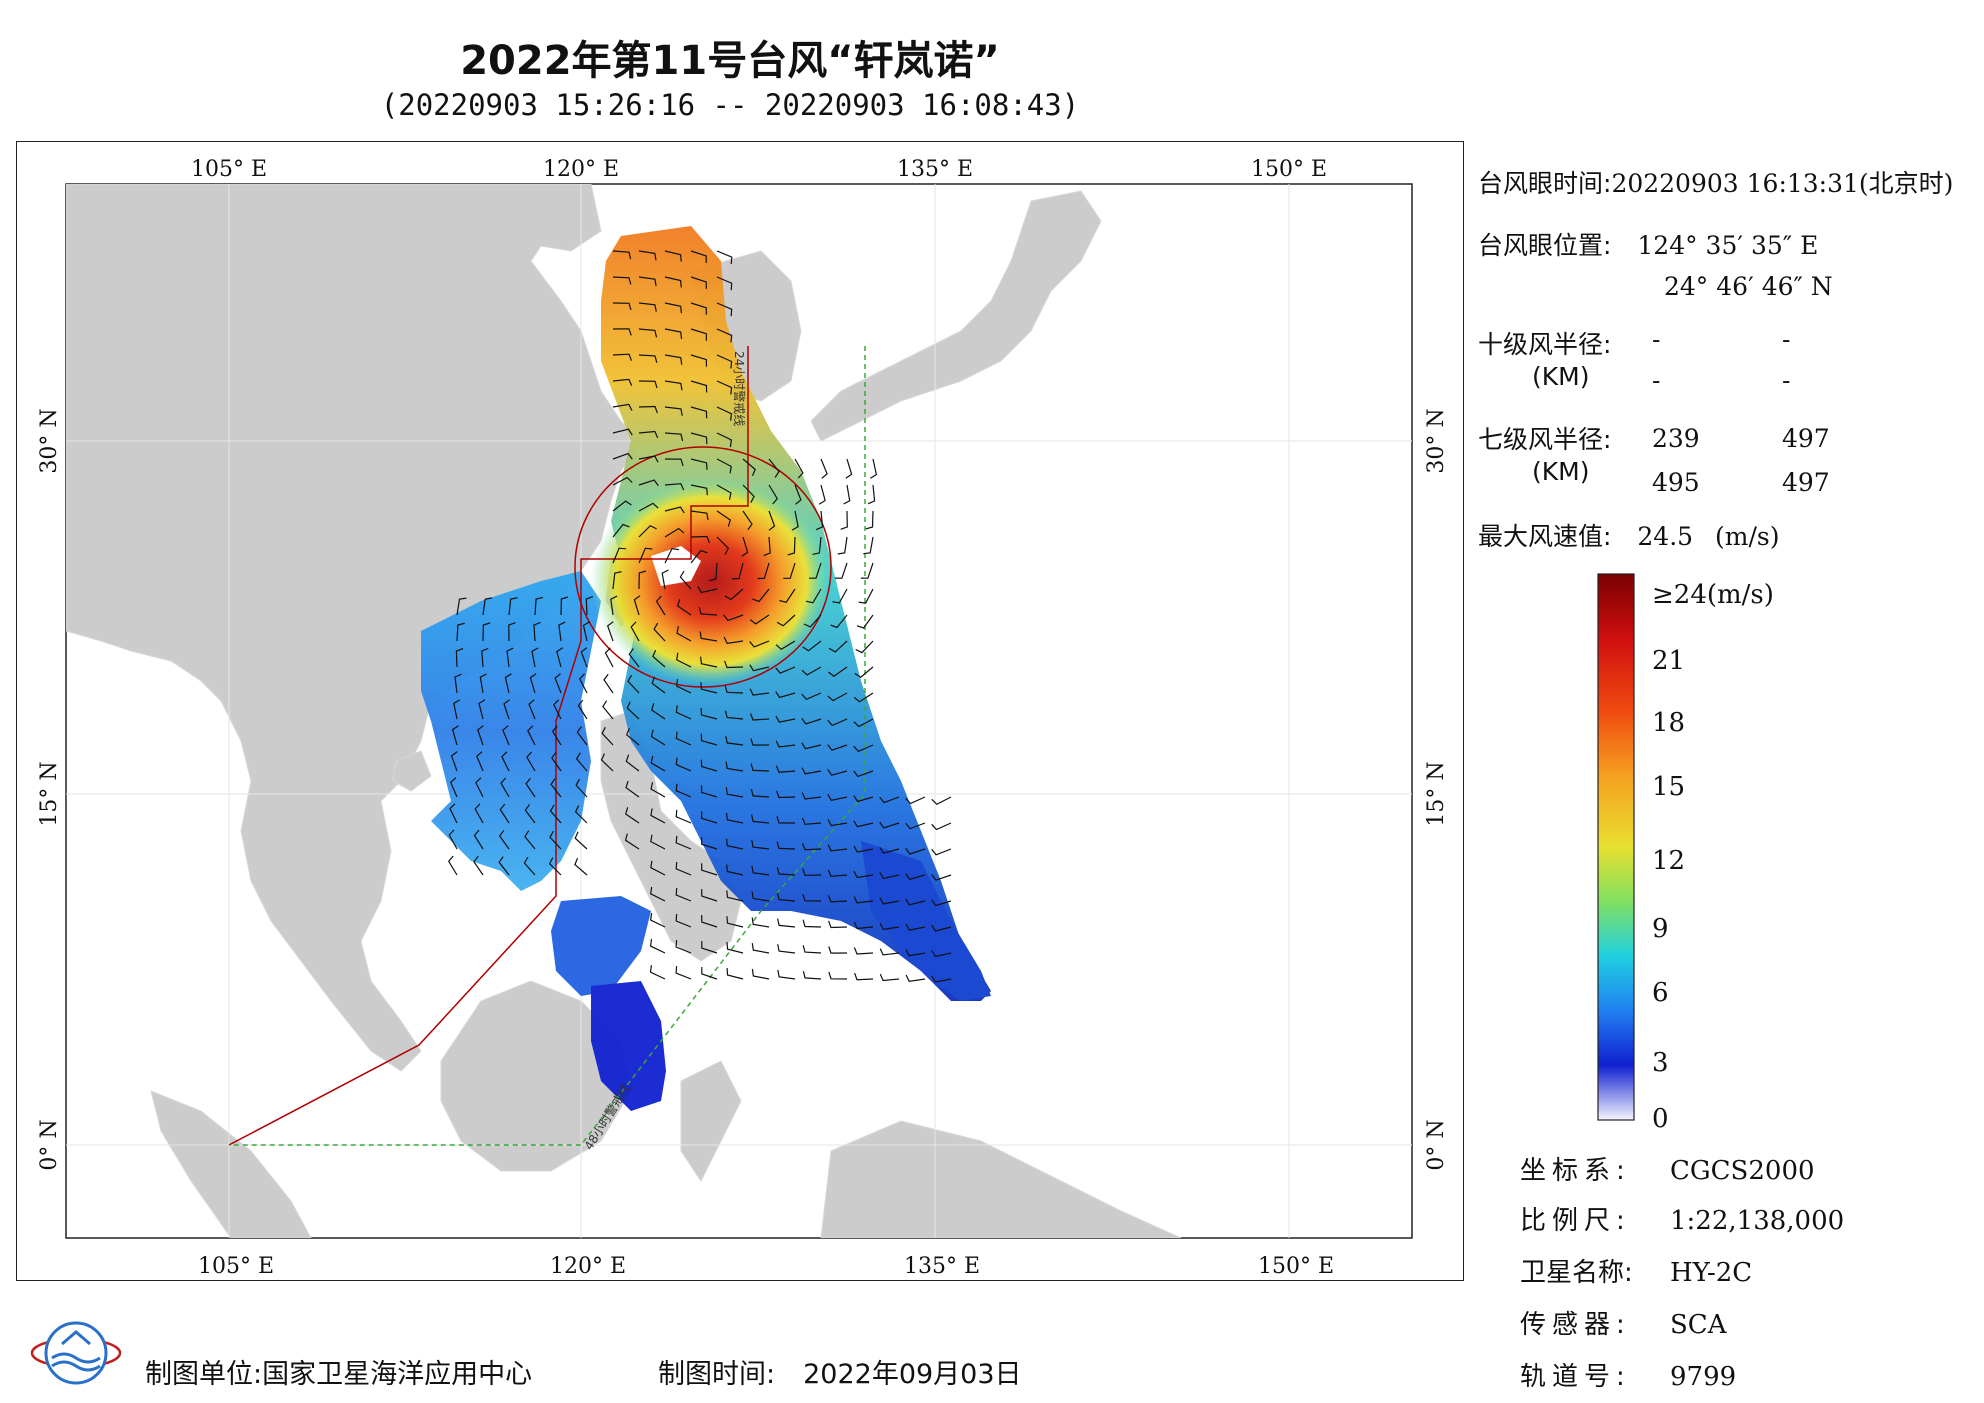 This screenshot has width=1984, height=1403. Describe the element at coordinates (1715, 182) in the screenshot. I see `eye-time-row: 台风眼时间:20220903 16:13:31(北京时)` at that location.